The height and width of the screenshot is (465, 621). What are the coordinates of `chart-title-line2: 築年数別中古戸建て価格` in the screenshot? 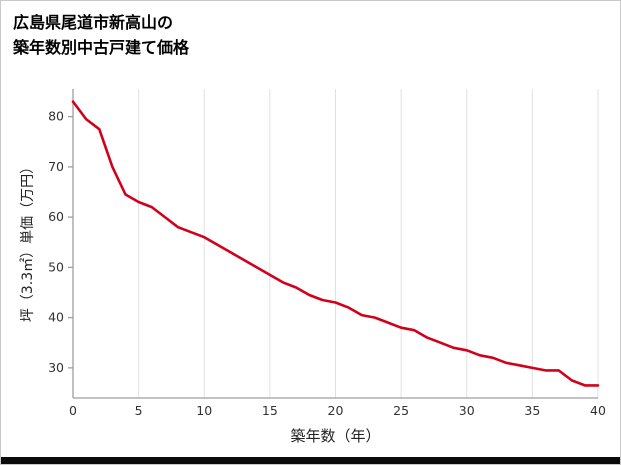 It's located at (101, 47).